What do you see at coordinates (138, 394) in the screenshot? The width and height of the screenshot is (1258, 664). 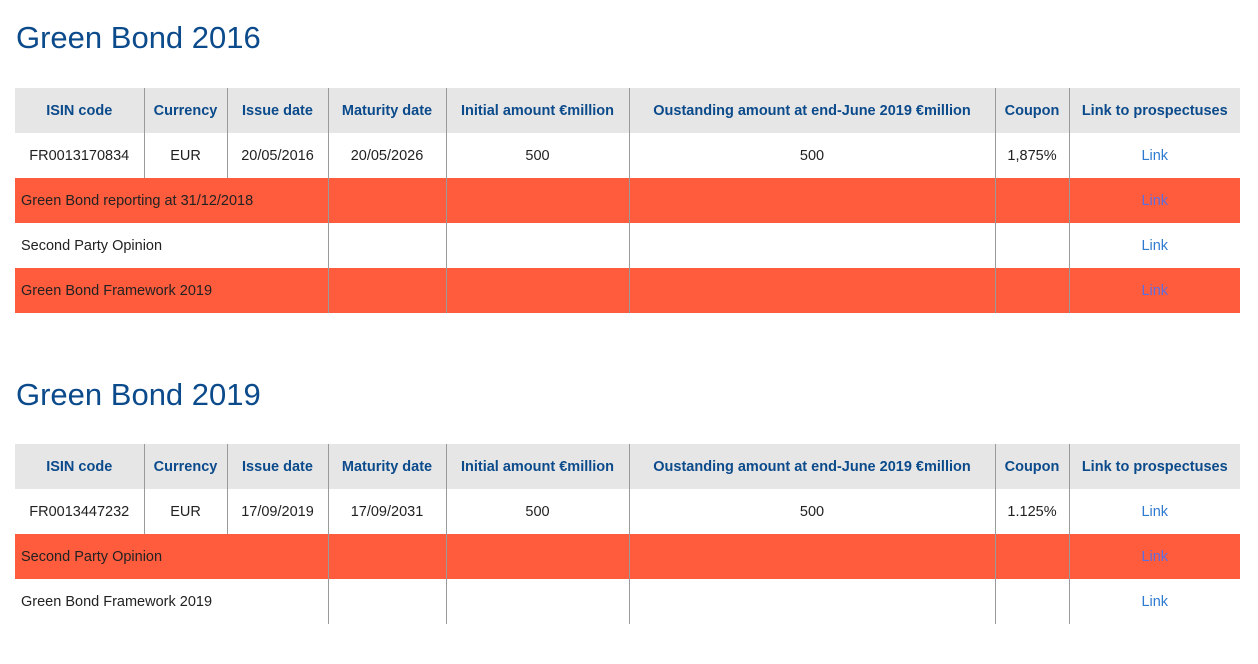 I see `section-title-2019: Green Bond 2019` at bounding box center [138, 394].